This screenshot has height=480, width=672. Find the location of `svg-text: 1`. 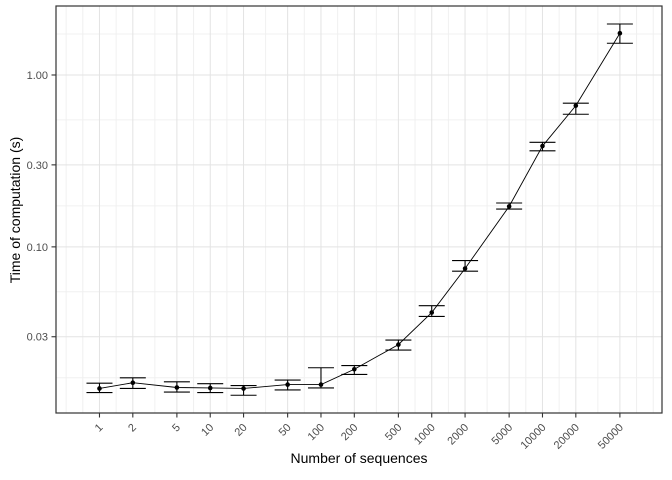

svg-text: 1 is located at coordinates (99, 428).